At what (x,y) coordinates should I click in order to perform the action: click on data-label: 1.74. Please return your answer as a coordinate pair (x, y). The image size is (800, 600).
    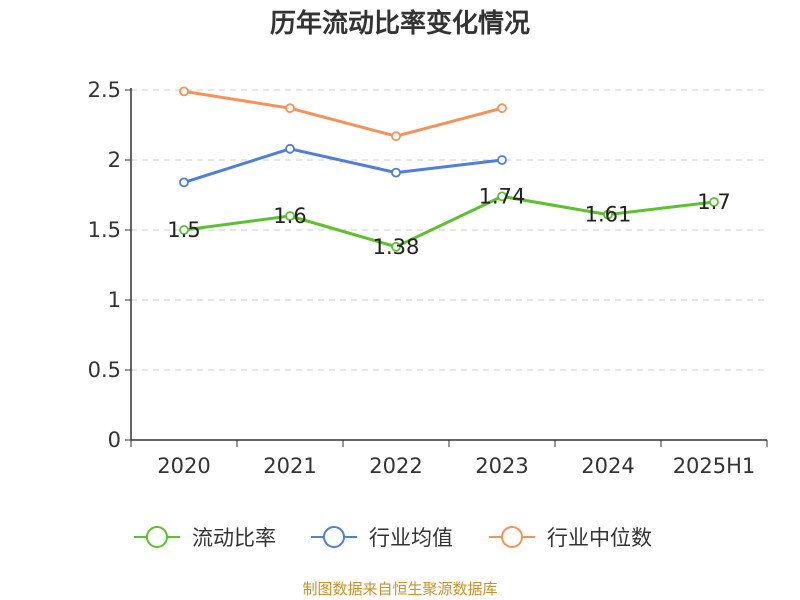
    Looking at the image, I should click on (502, 196).